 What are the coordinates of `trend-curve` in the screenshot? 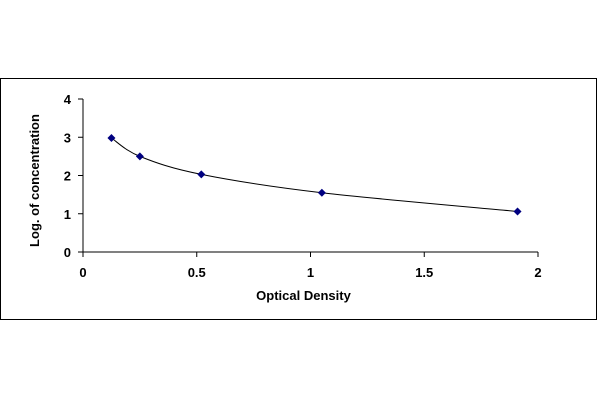 It's located at (314, 174).